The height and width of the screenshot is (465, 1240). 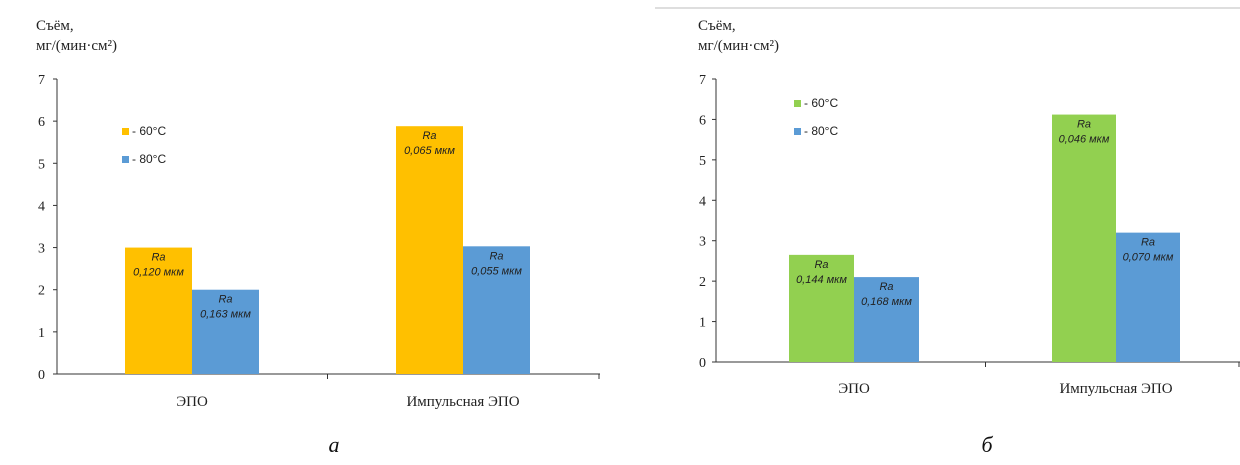 I want to click on panel-label: а, so click(x=334, y=444).